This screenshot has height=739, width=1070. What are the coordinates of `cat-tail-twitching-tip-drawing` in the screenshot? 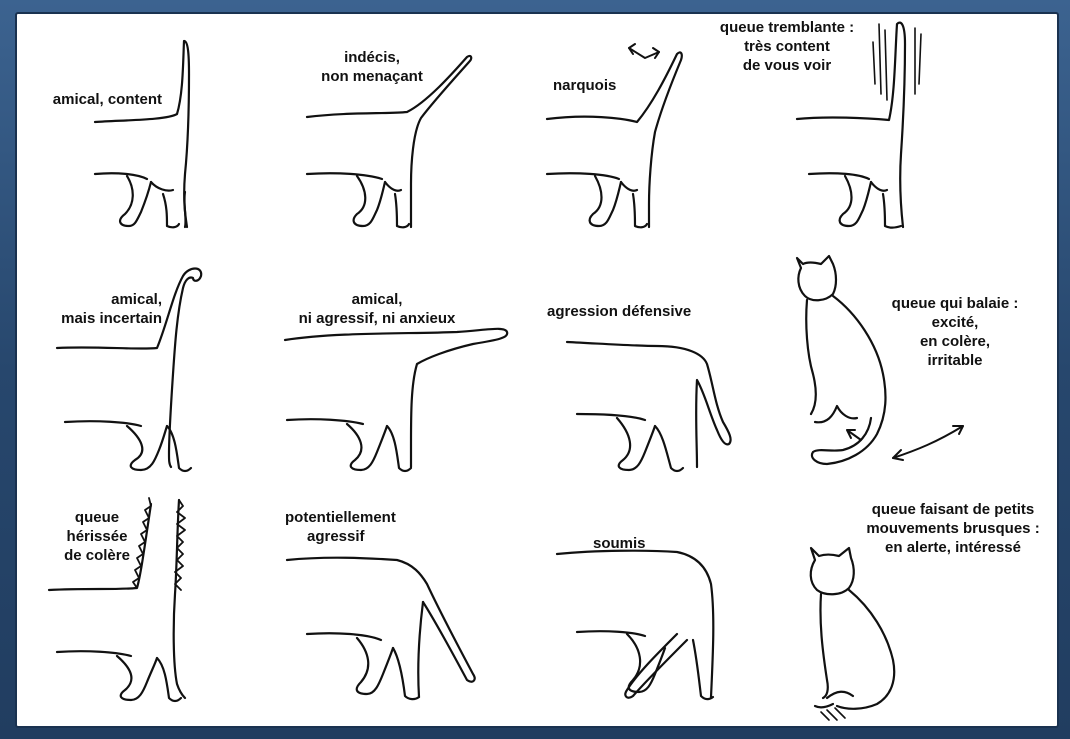 It's located at (614, 136).